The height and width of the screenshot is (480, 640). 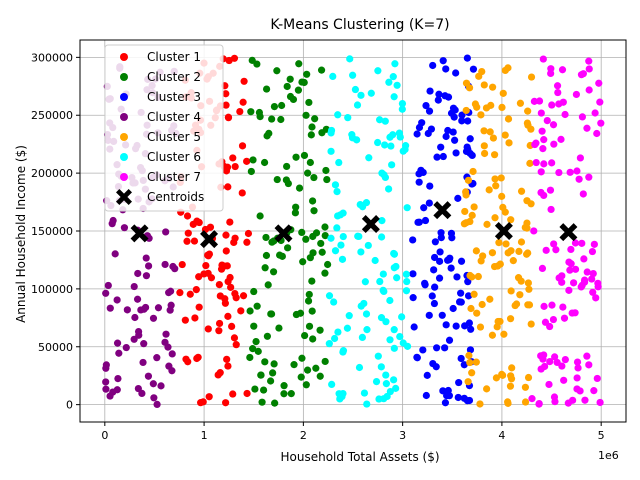 I want to click on centroid-markers, so click(x=354, y=225).